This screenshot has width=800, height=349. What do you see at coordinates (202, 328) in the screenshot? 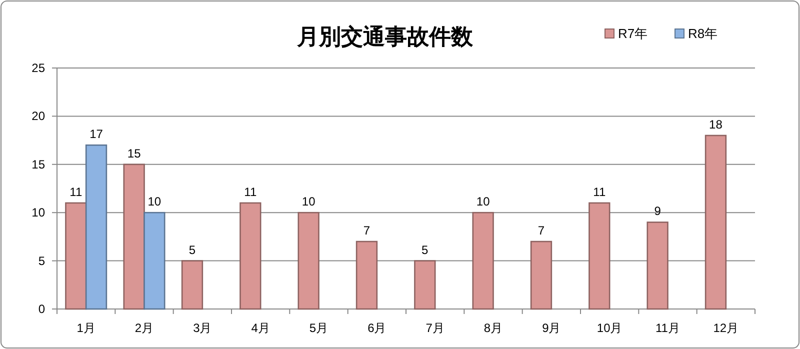
I see `x-tick-label: 3月` at bounding box center [202, 328].